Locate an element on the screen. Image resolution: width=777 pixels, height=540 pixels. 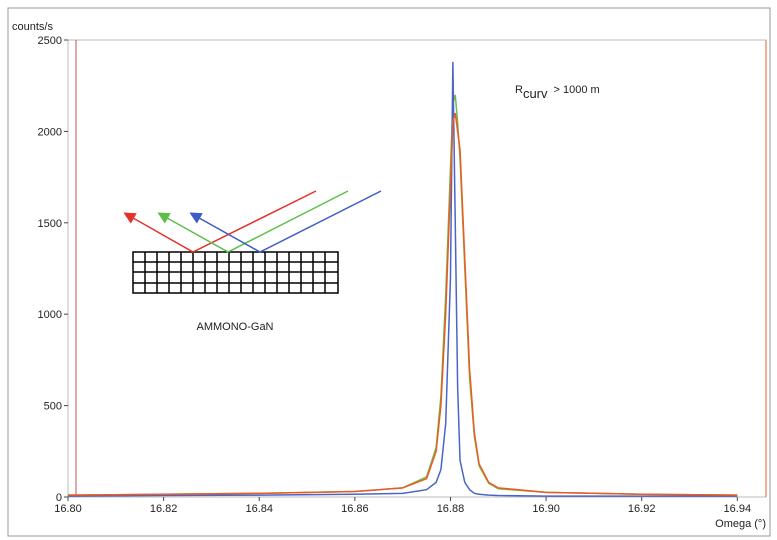
sample-label: AMMONO-GaN is located at coordinates (235, 327).